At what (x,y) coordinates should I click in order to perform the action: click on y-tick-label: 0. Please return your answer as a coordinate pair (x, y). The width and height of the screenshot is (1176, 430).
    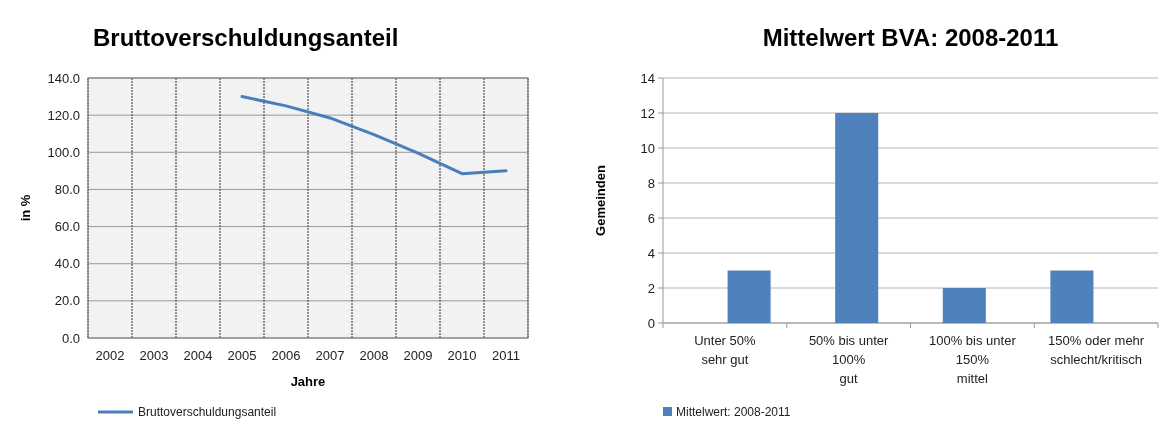
    Looking at the image, I should click on (651, 323).